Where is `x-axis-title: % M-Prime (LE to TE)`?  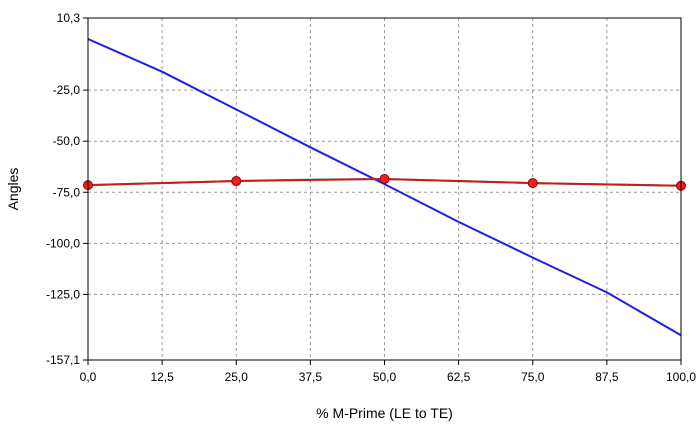 x-axis-title: % M-Prime (LE to TE) is located at coordinates (384, 413).